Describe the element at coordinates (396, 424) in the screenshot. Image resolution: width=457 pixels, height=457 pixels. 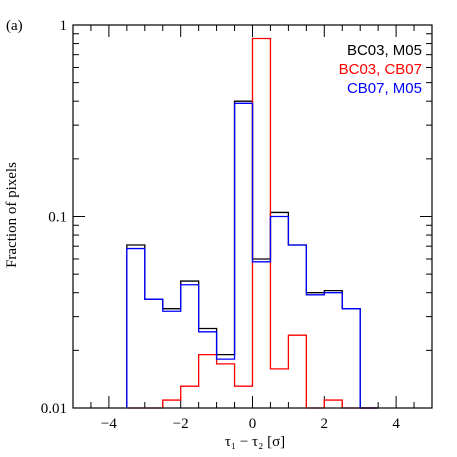
I see `x-tick-label: 4` at that location.